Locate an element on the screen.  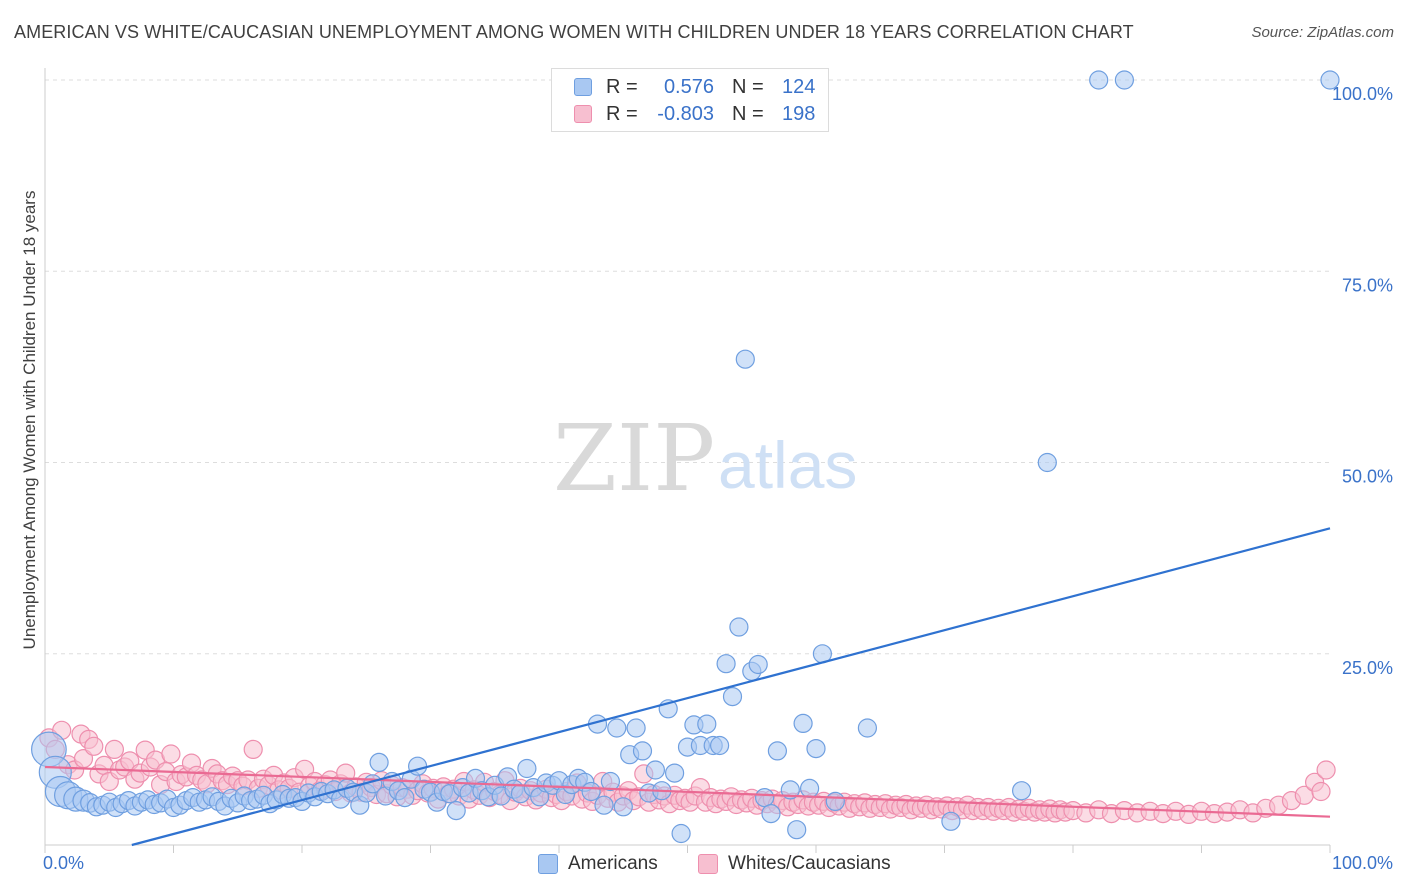
legend-row-whites: R = -0.803 N = 198 is located at coordinates (694, 114).